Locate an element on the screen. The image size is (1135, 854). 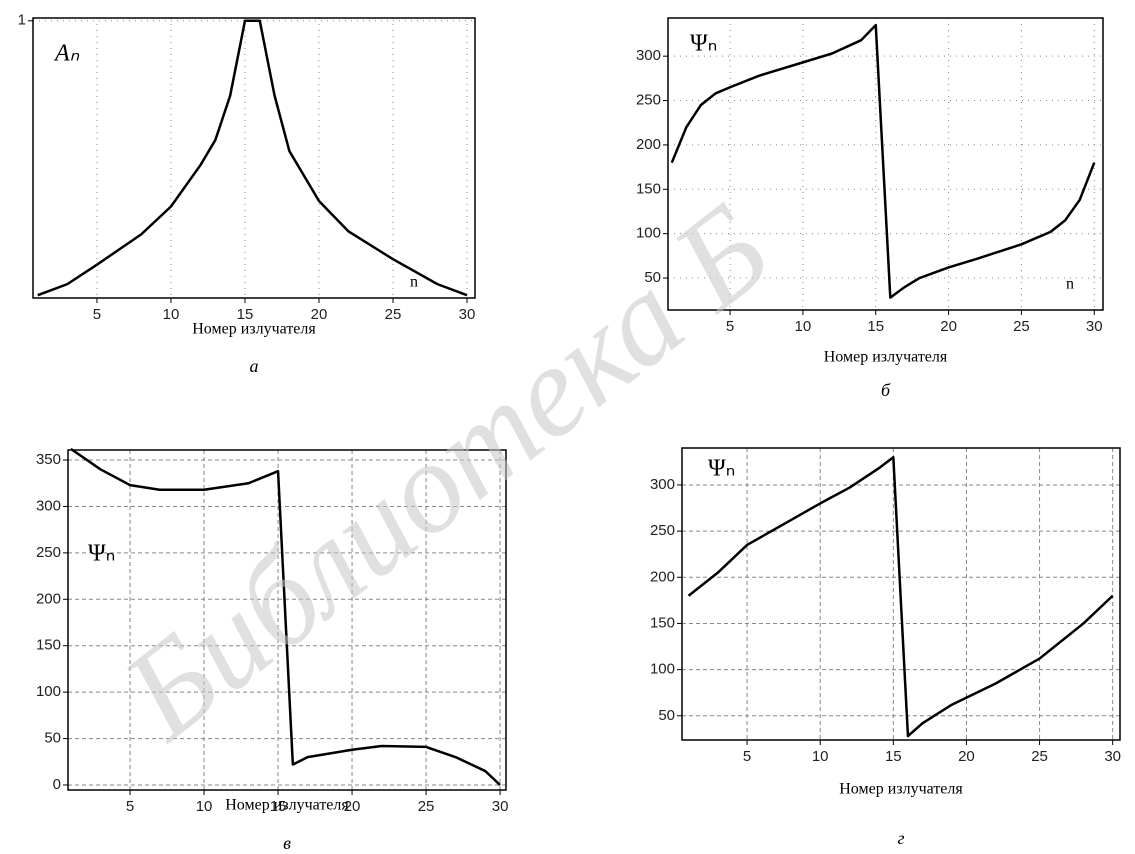
caption: а is located at coordinates (254, 366).